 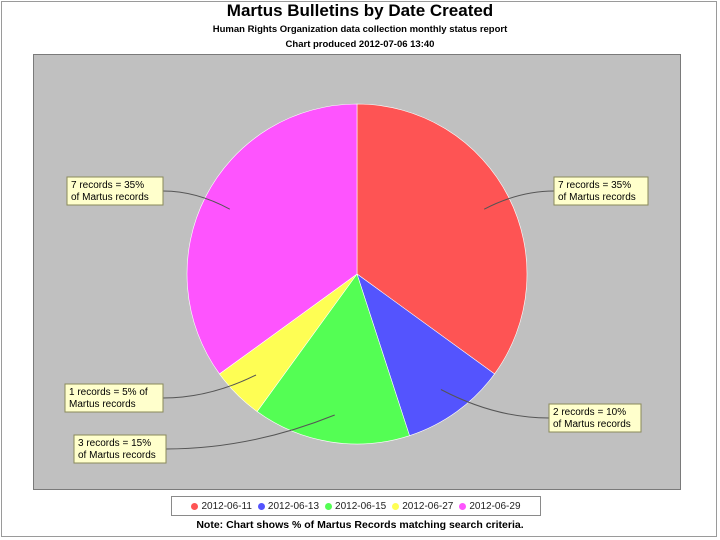 What do you see at coordinates (495, 506) in the screenshot?
I see `legend-label: 2012-06-29` at bounding box center [495, 506].